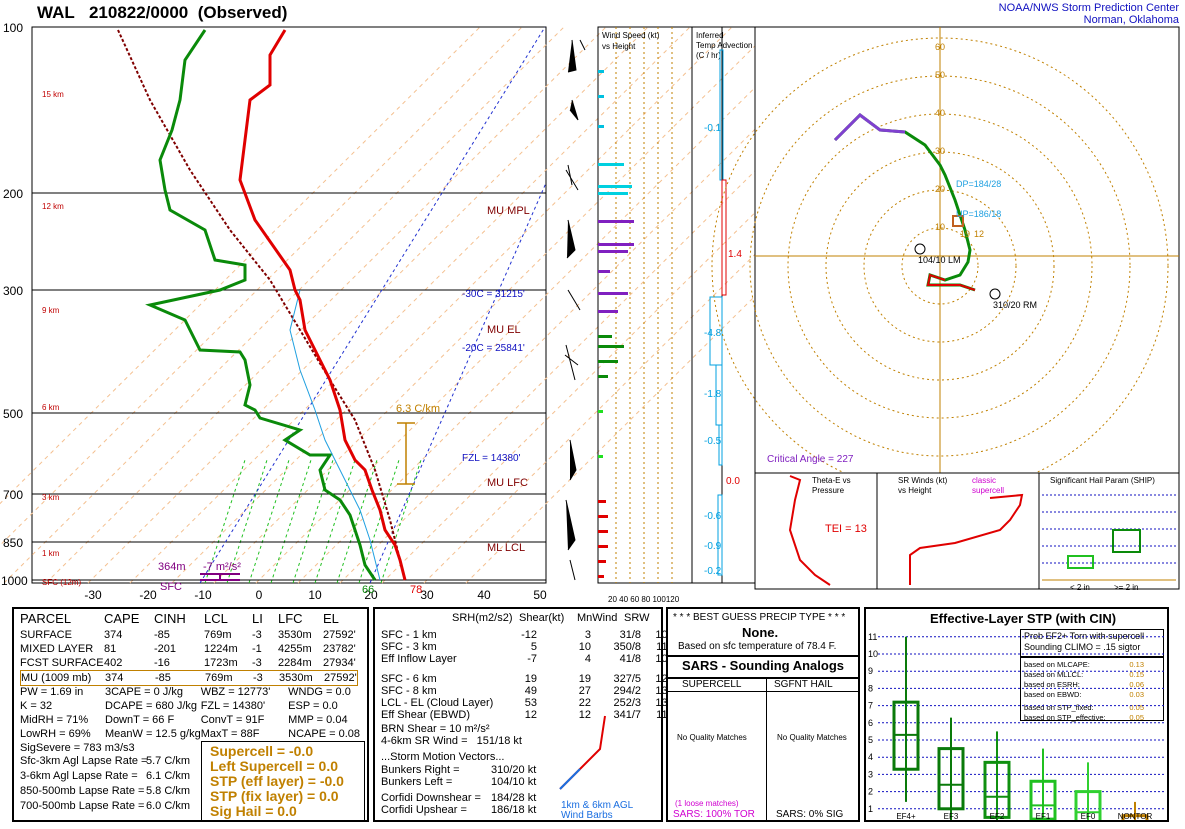 The image size is (1185, 829). Describe the element at coordinates (870, 740) in the screenshot. I see `stp-ytick: 5` at that location.